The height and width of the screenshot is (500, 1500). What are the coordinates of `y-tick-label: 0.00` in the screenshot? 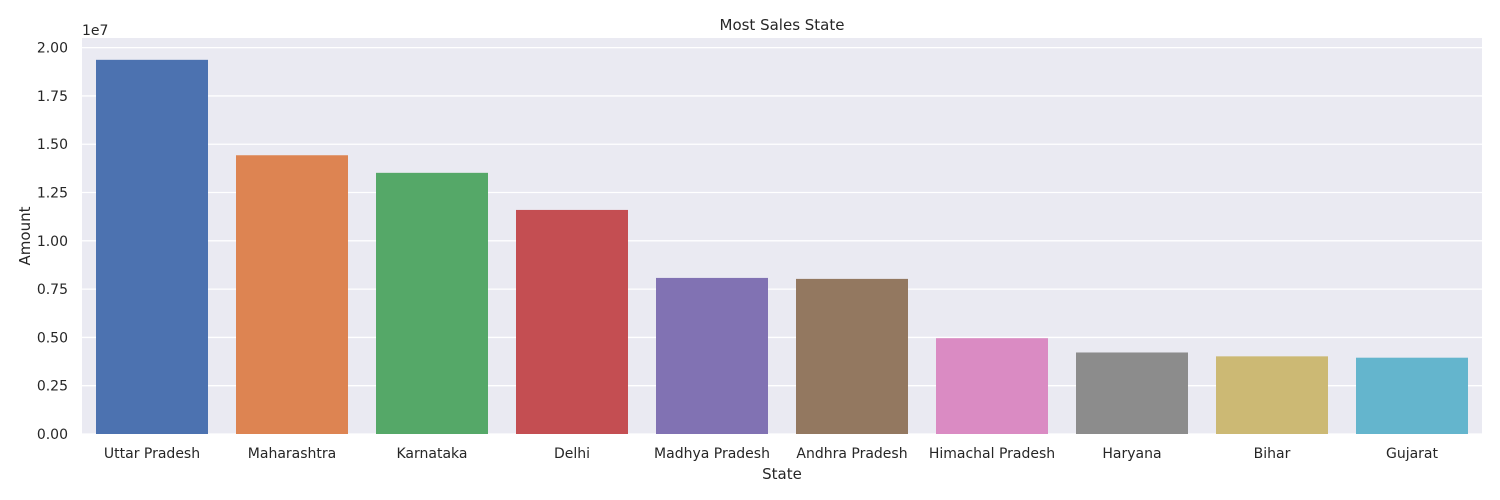 It's located at (52, 435).